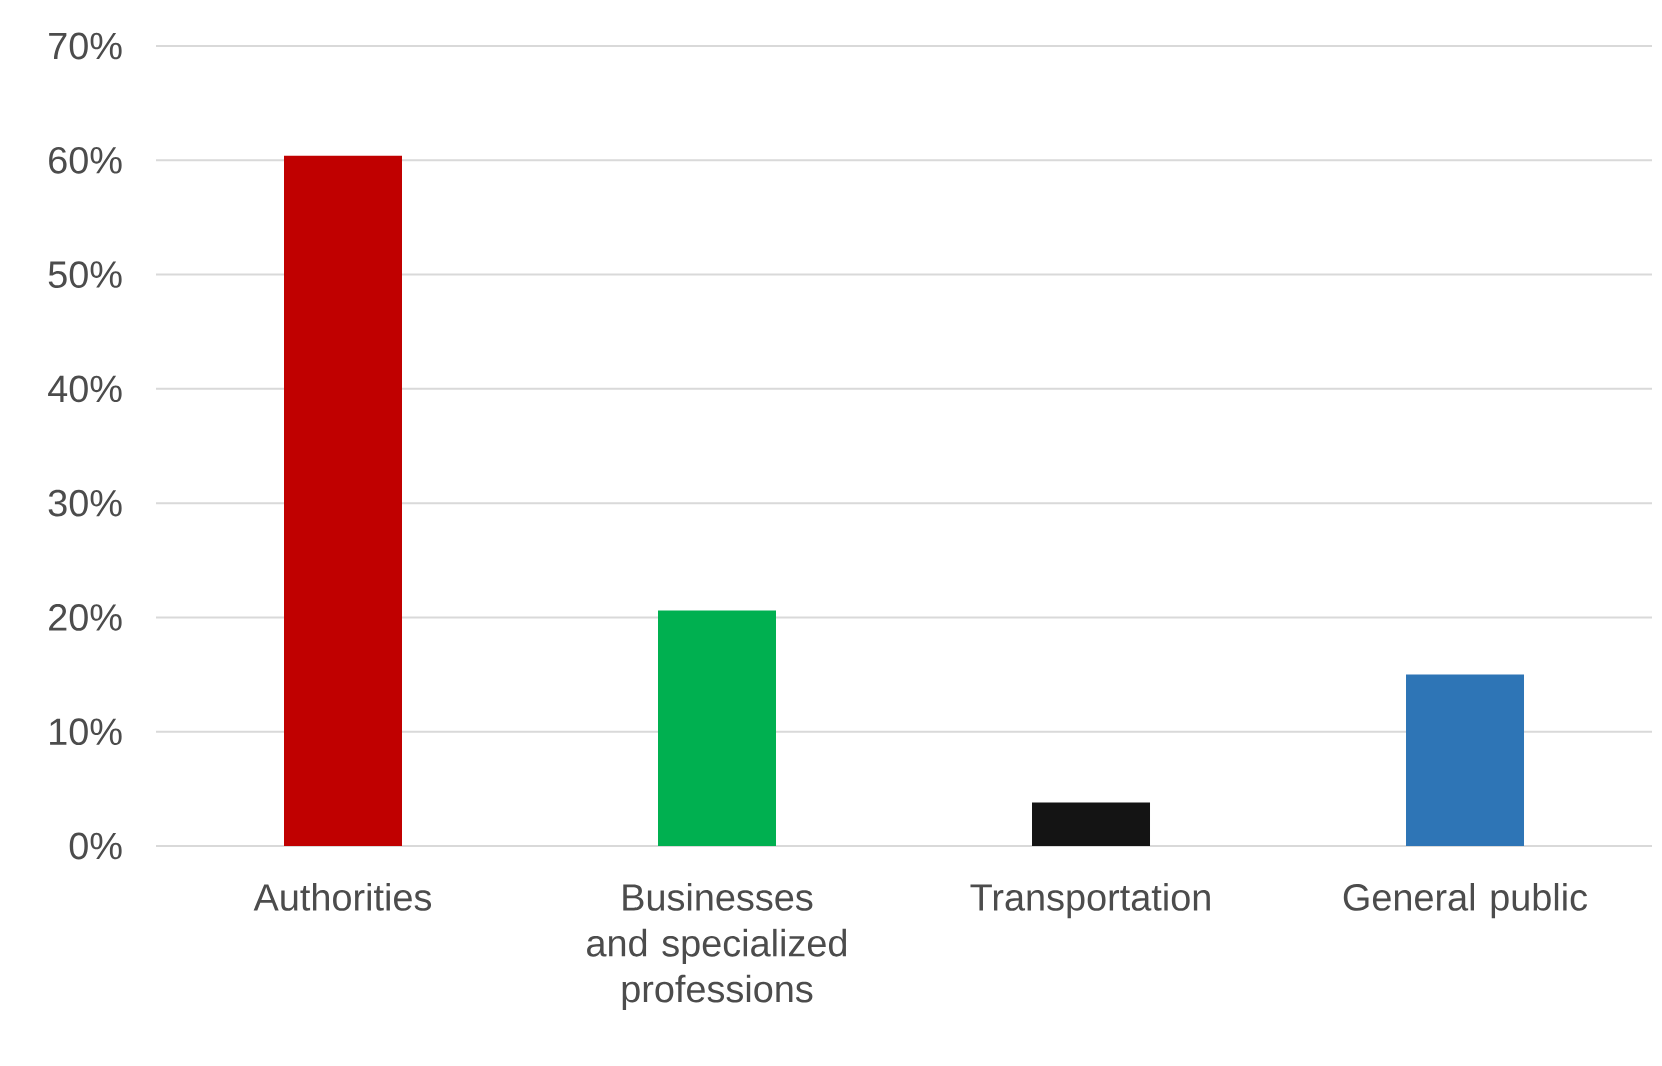 The image size is (1662, 1066). What do you see at coordinates (85, 274) in the screenshot?
I see `y-tick-label: 50%` at bounding box center [85, 274].